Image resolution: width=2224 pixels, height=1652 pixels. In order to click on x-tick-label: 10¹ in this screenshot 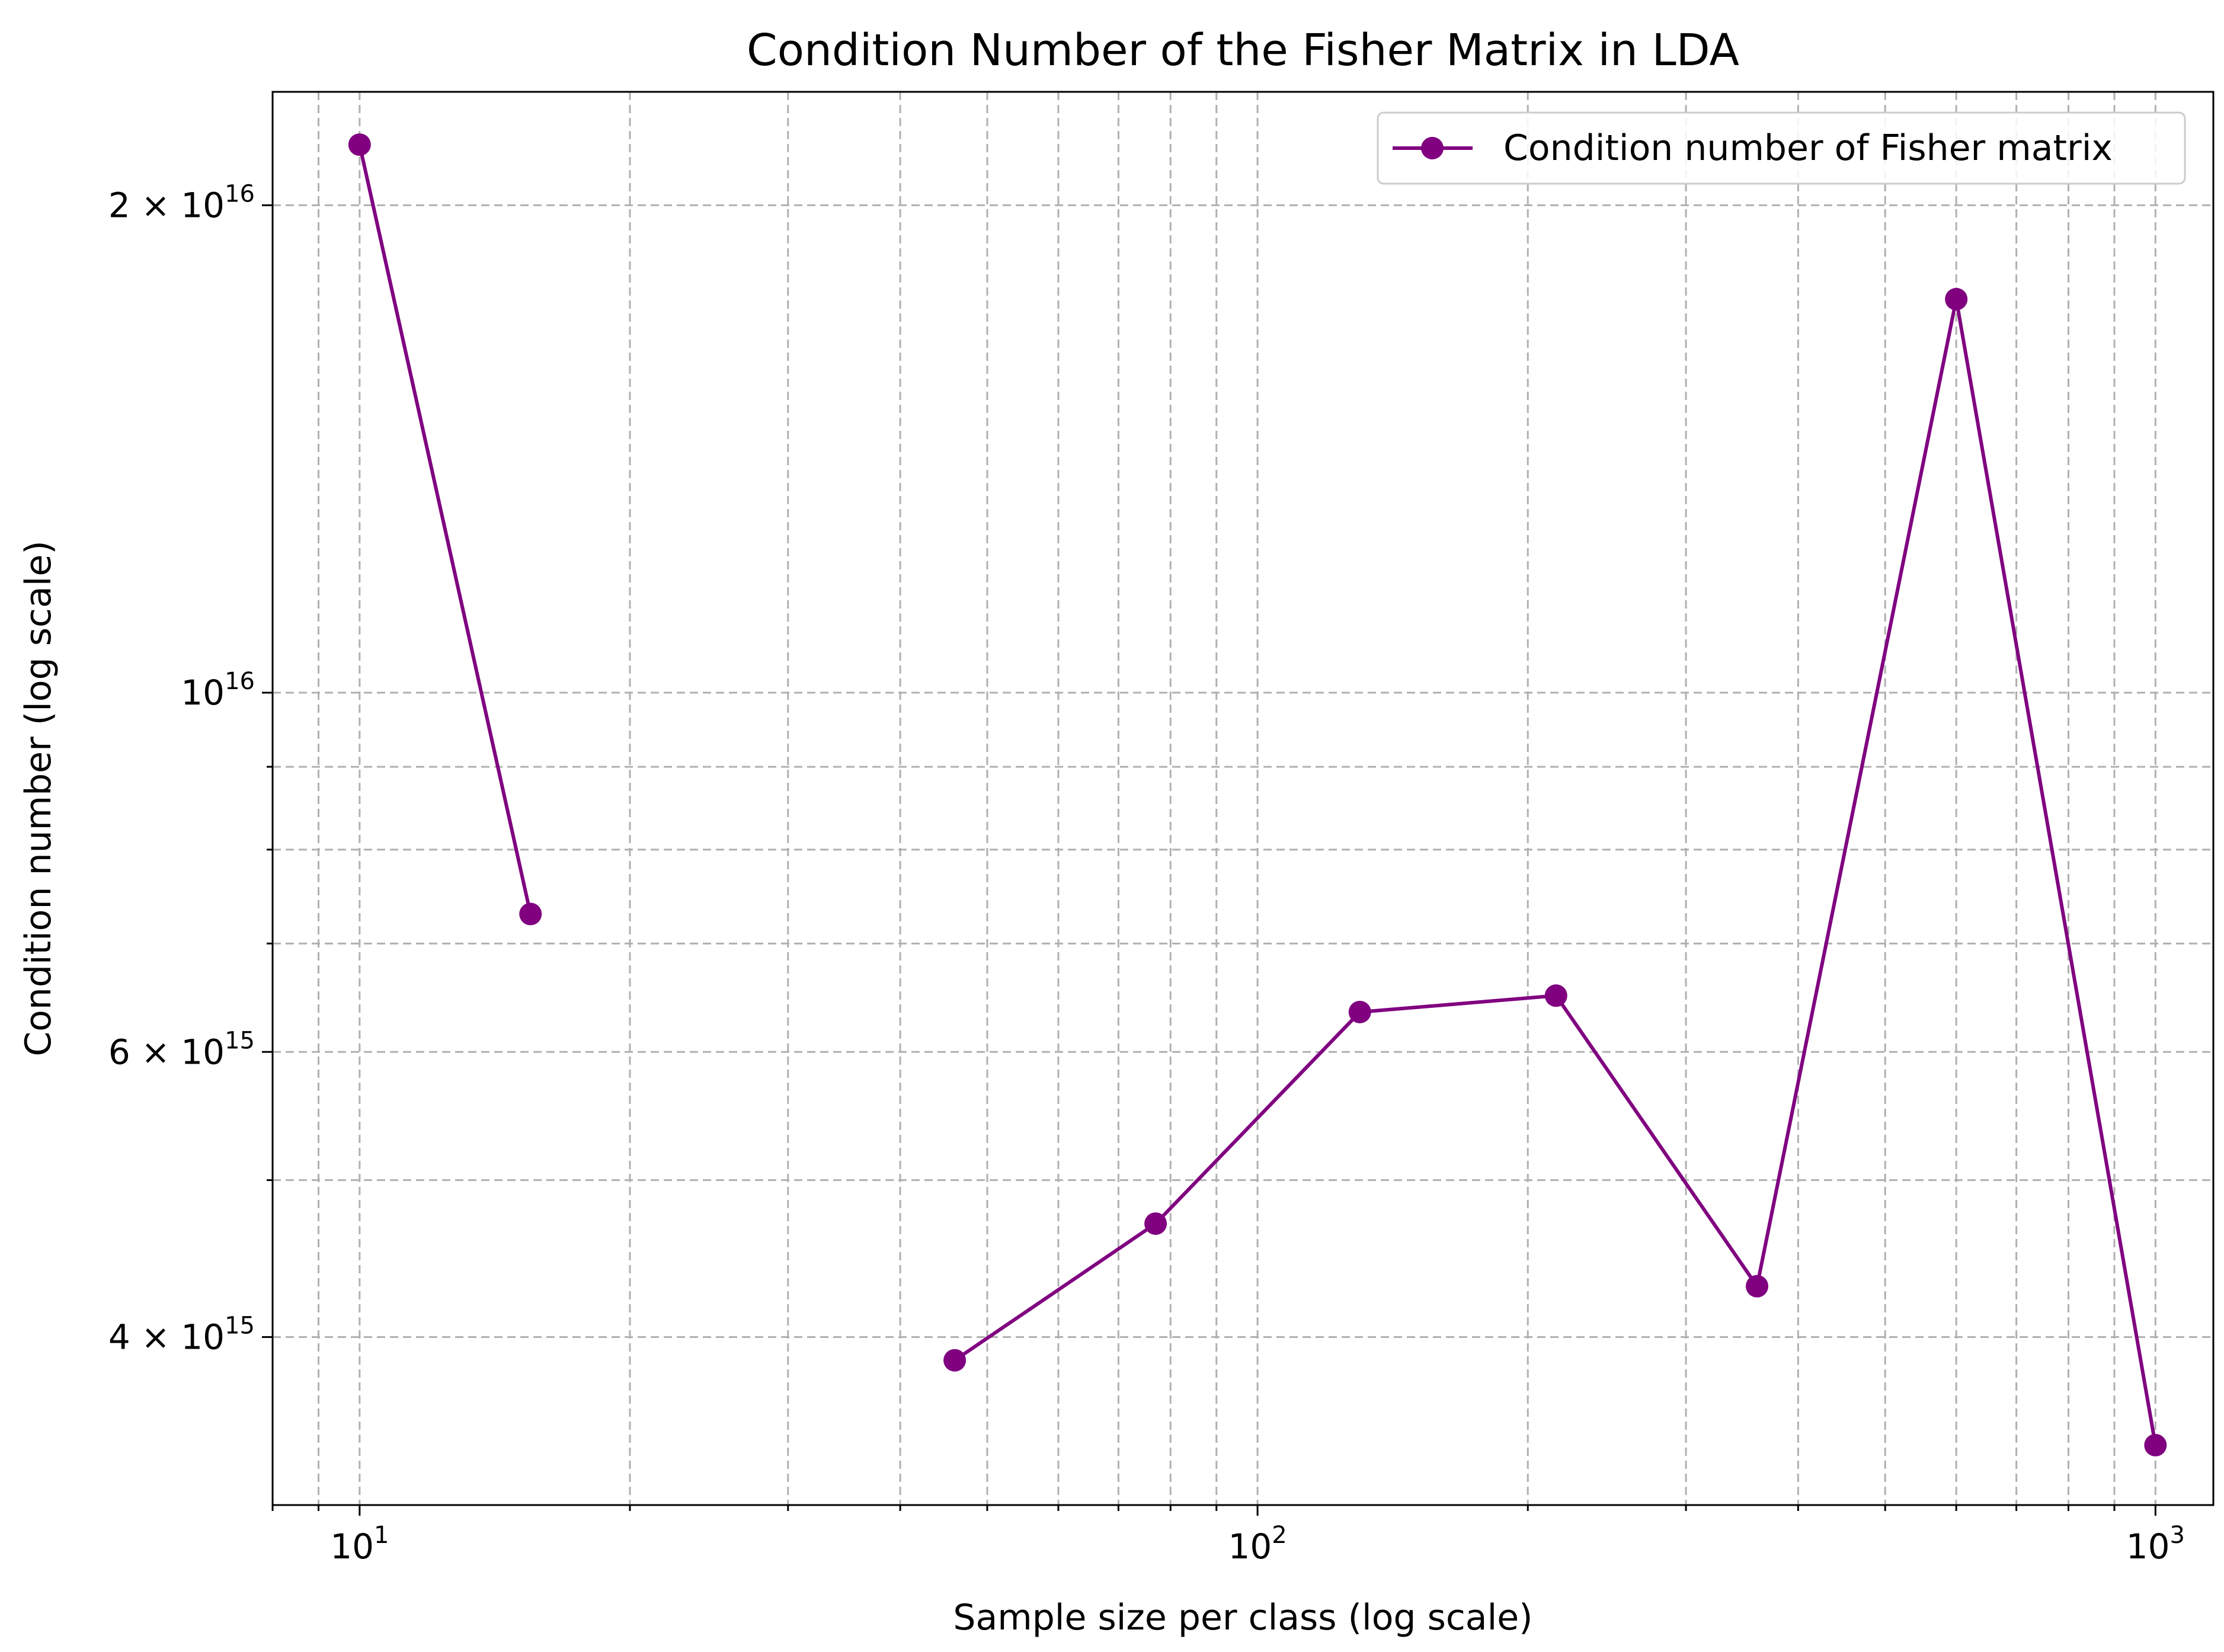, I will do `click(359, 1544)`.